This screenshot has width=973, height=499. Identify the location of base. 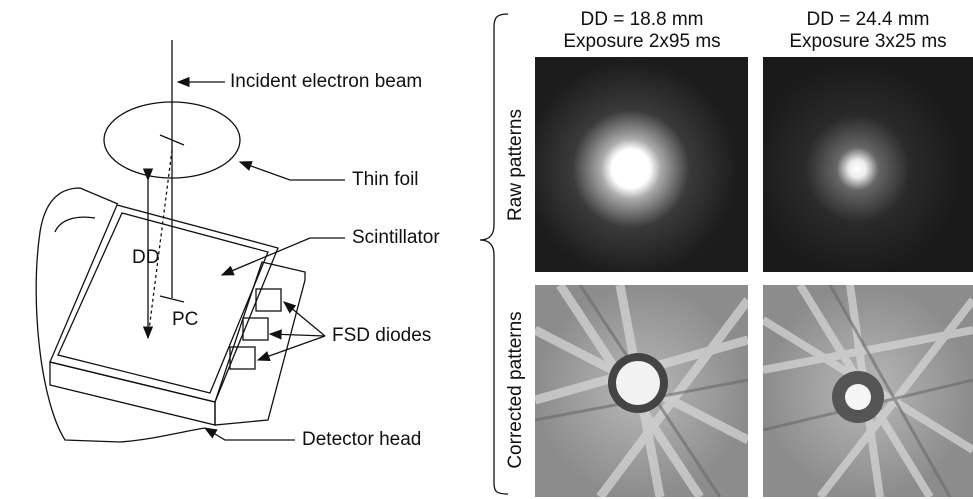
(132, 393).